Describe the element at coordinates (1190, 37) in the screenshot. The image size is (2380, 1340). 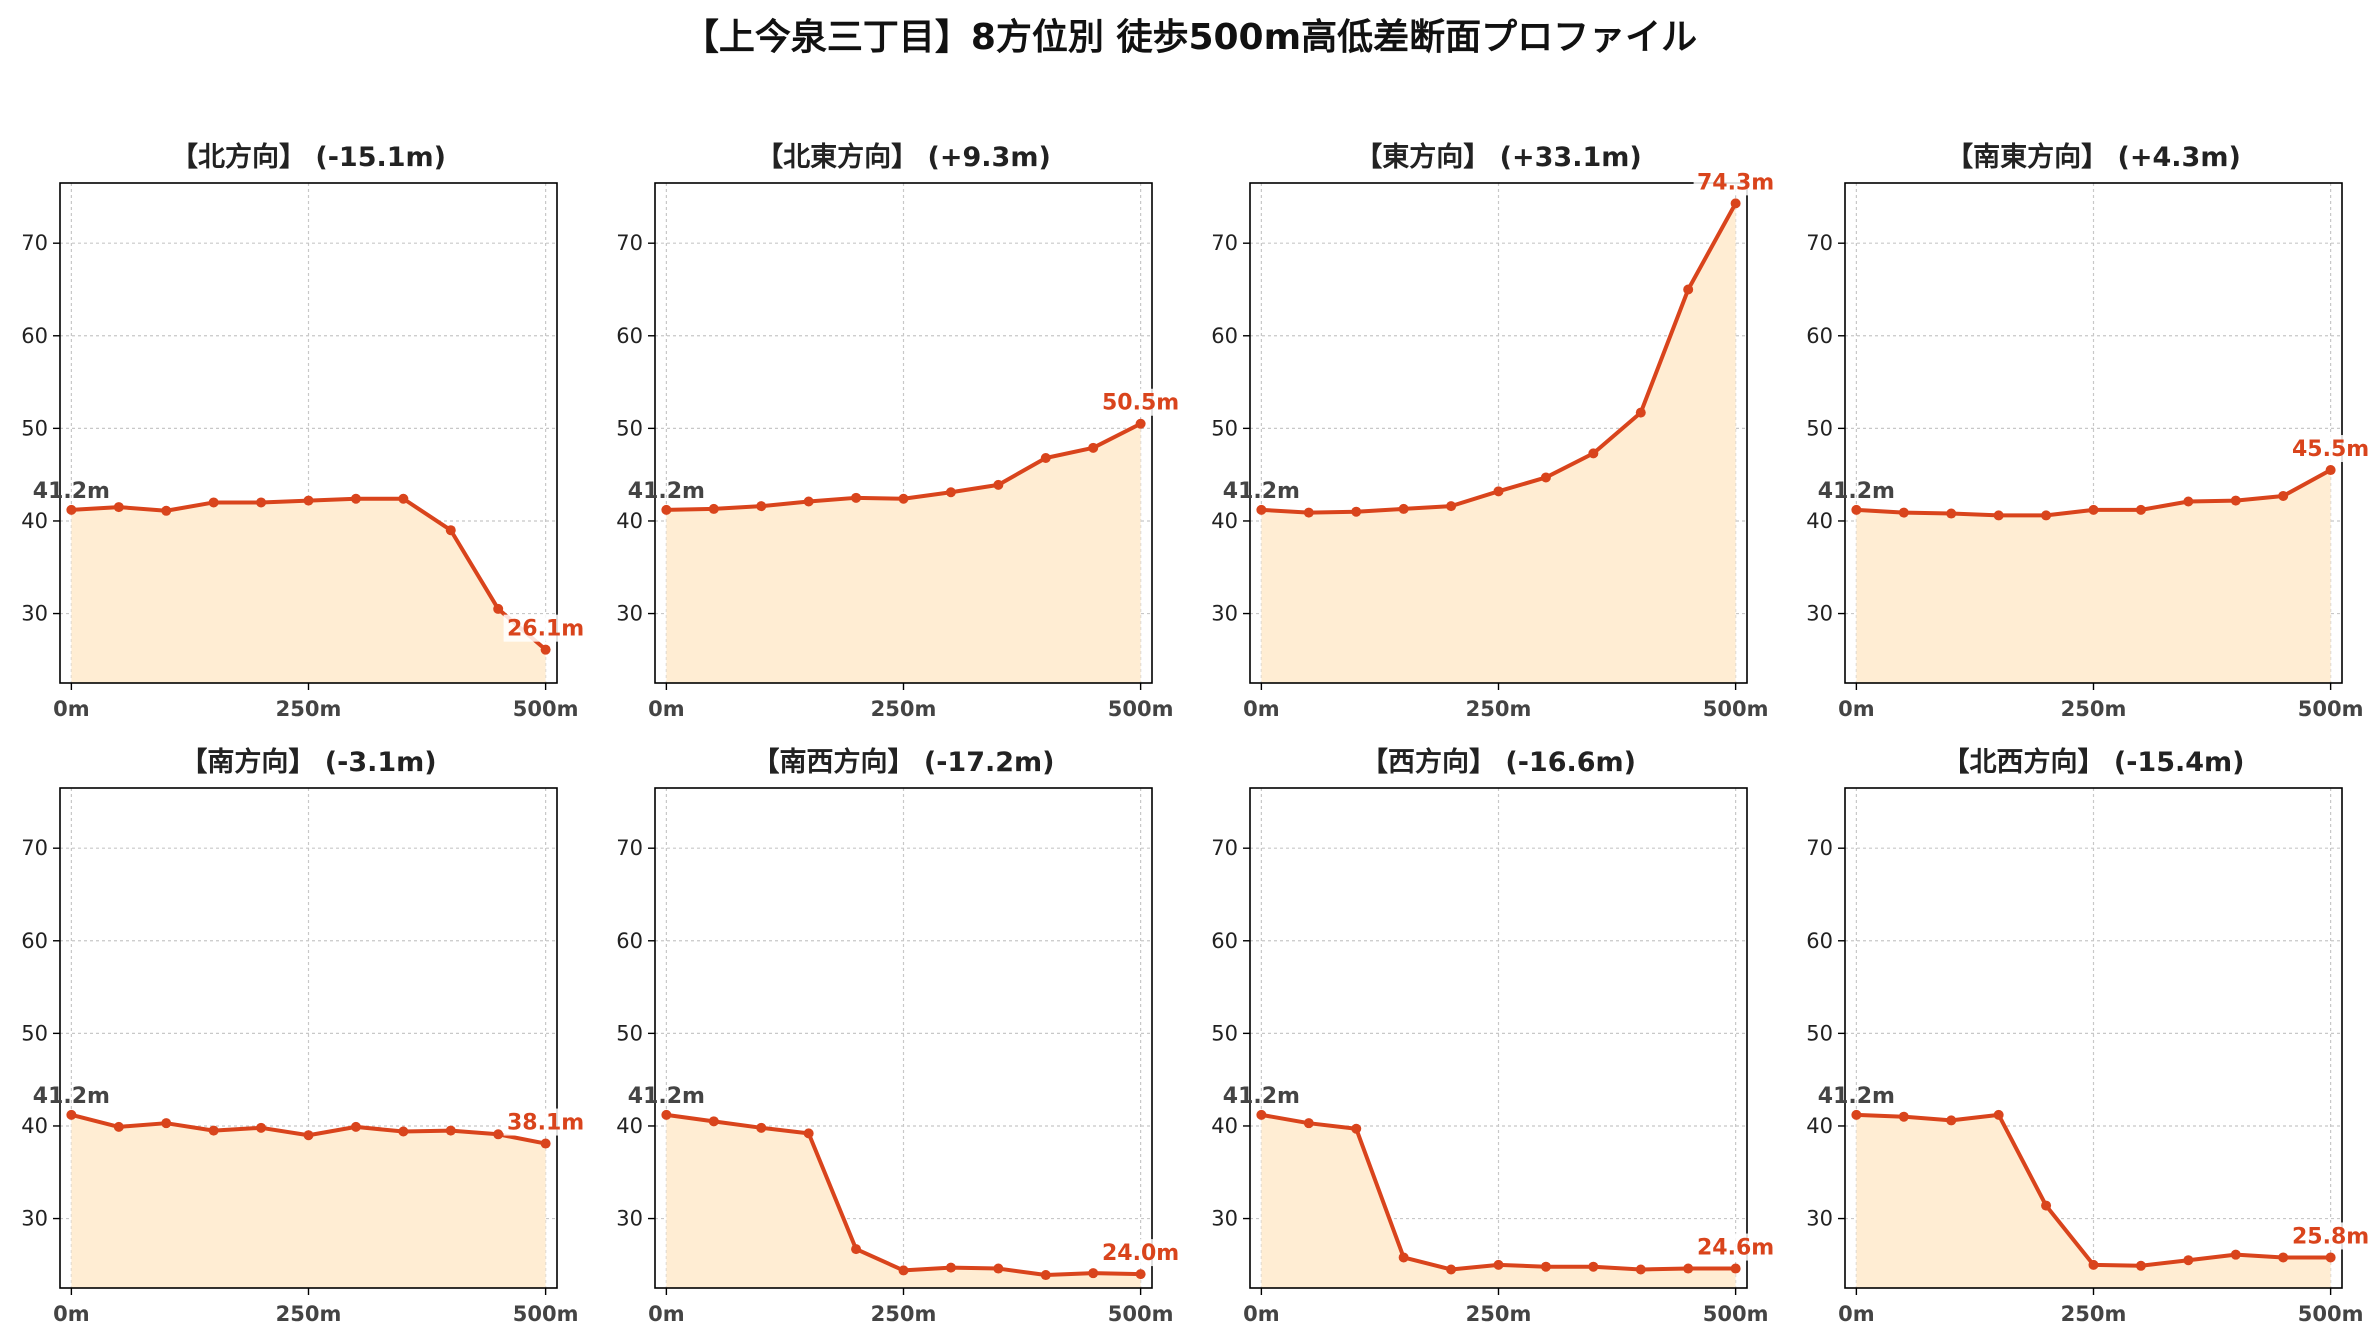
I see `figure-title: 【上今泉三丁目】8方位別 徒歩500m高低差断面プロファイル` at that location.